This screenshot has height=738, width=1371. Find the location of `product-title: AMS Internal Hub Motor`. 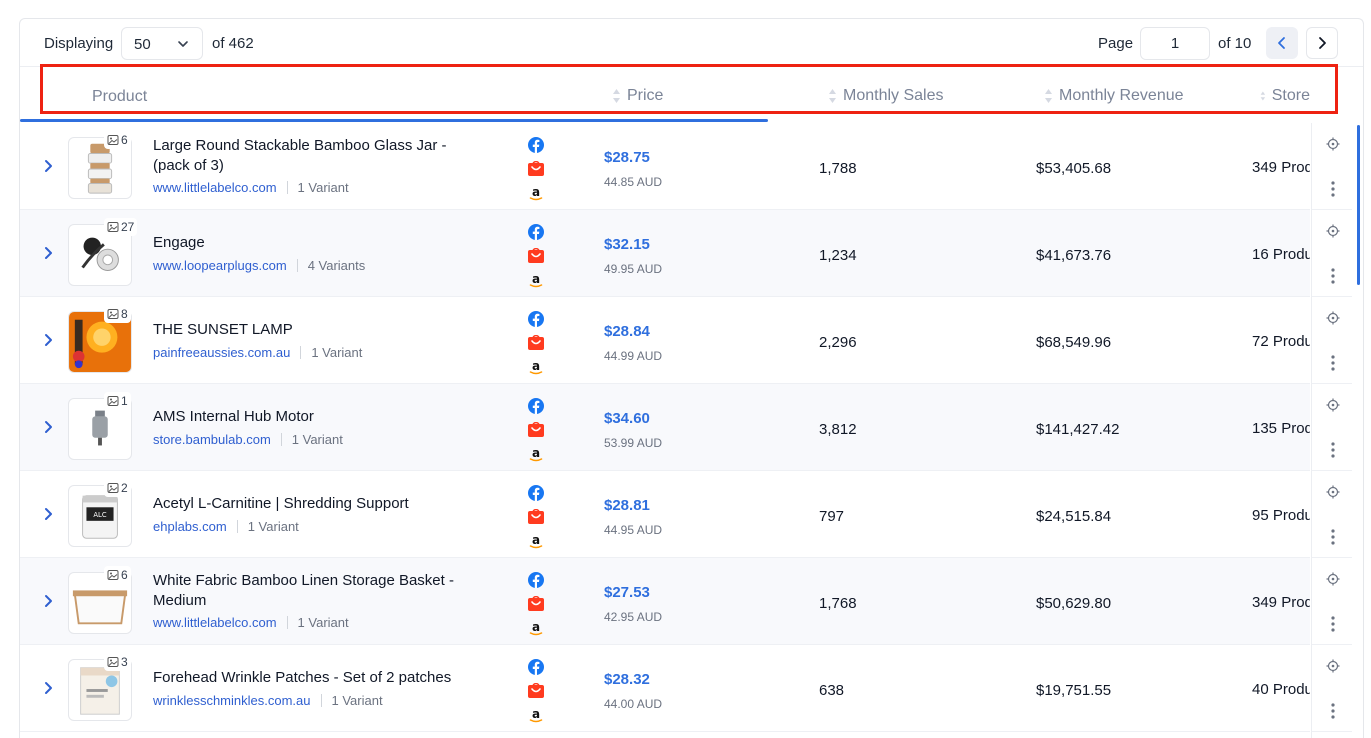

product-title: AMS Internal Hub Motor is located at coordinates (233, 416).